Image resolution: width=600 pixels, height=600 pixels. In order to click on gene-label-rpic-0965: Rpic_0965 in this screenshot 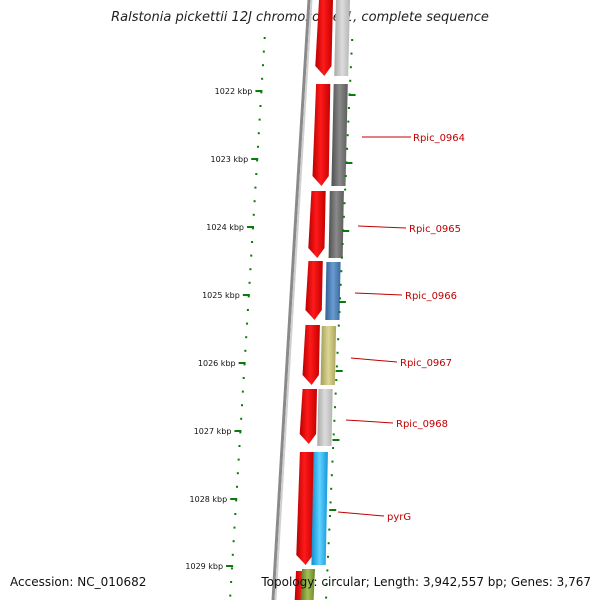, I will do `click(435, 229)`.